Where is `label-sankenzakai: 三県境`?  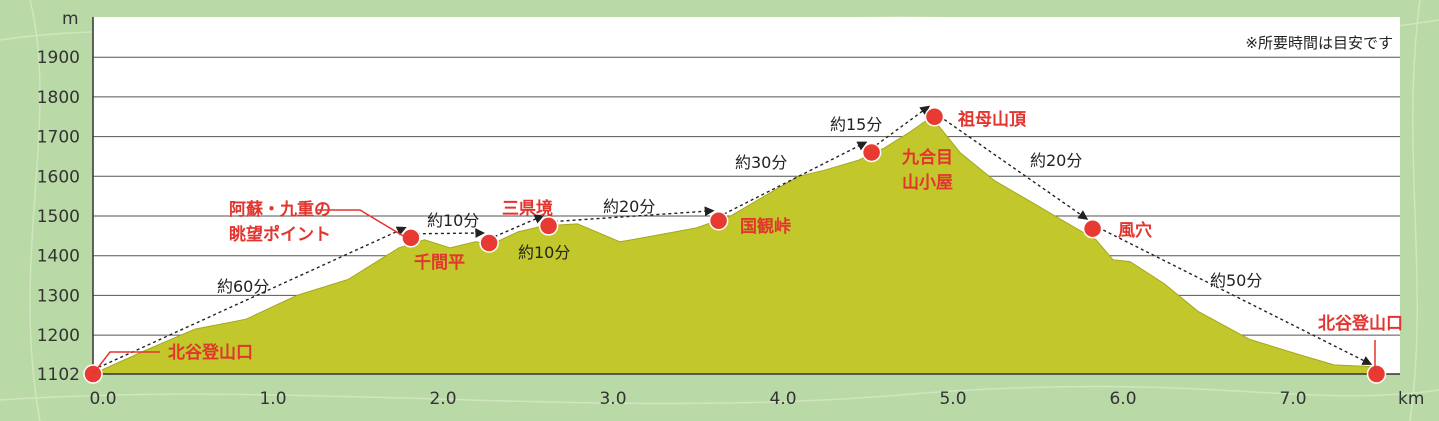 label-sankenzakai: 三県境 is located at coordinates (527, 208).